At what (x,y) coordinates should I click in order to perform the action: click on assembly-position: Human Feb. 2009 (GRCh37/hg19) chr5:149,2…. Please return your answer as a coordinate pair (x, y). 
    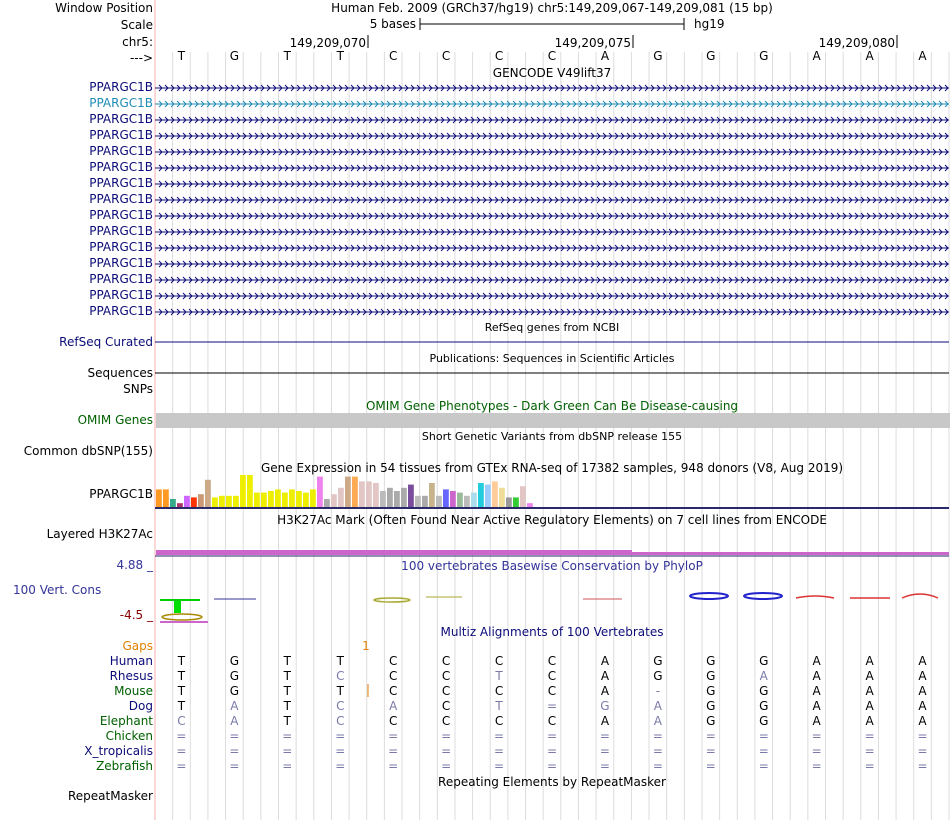
    Looking at the image, I should click on (552, 8).